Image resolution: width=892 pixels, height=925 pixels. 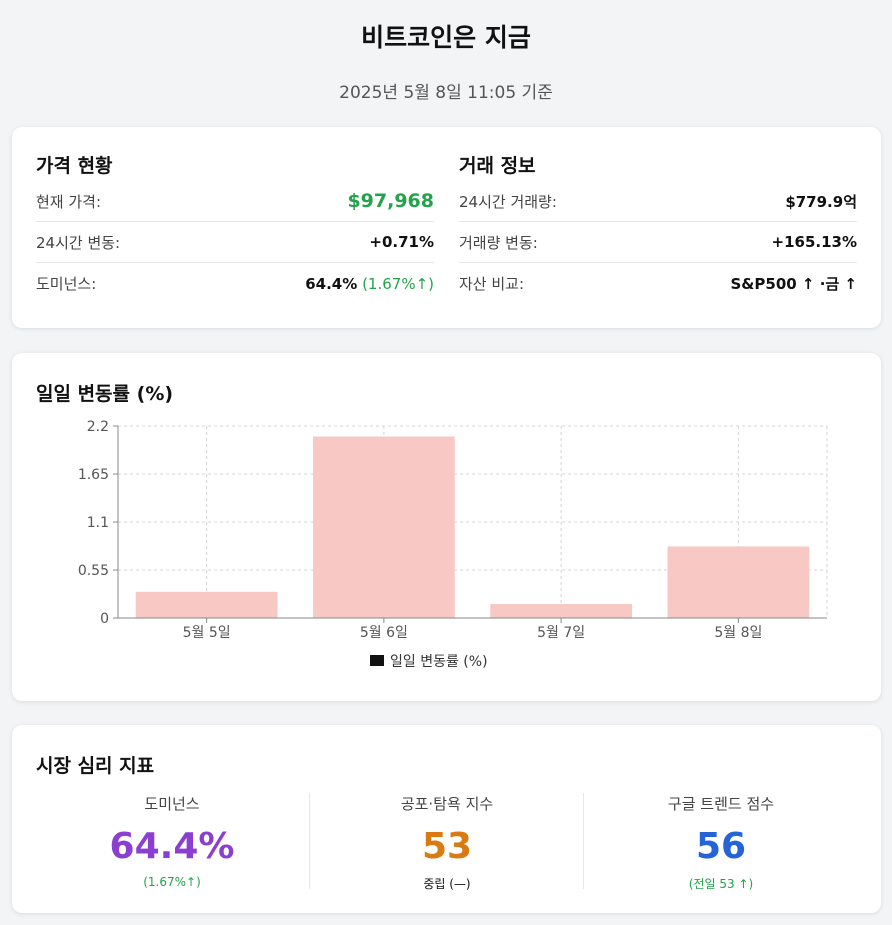 What do you see at coordinates (439, 662) in the screenshot?
I see `legend-label: 일일 변동률 (%)` at bounding box center [439, 662].